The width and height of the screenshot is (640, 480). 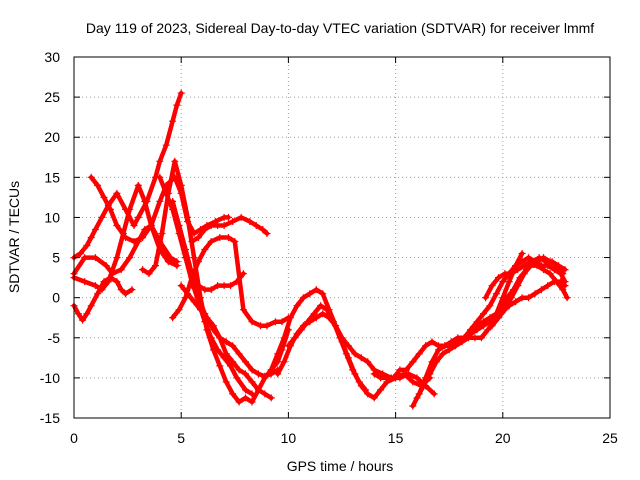 What do you see at coordinates (54, 338) in the screenshot?
I see `y-tick-label: -5` at bounding box center [54, 338].